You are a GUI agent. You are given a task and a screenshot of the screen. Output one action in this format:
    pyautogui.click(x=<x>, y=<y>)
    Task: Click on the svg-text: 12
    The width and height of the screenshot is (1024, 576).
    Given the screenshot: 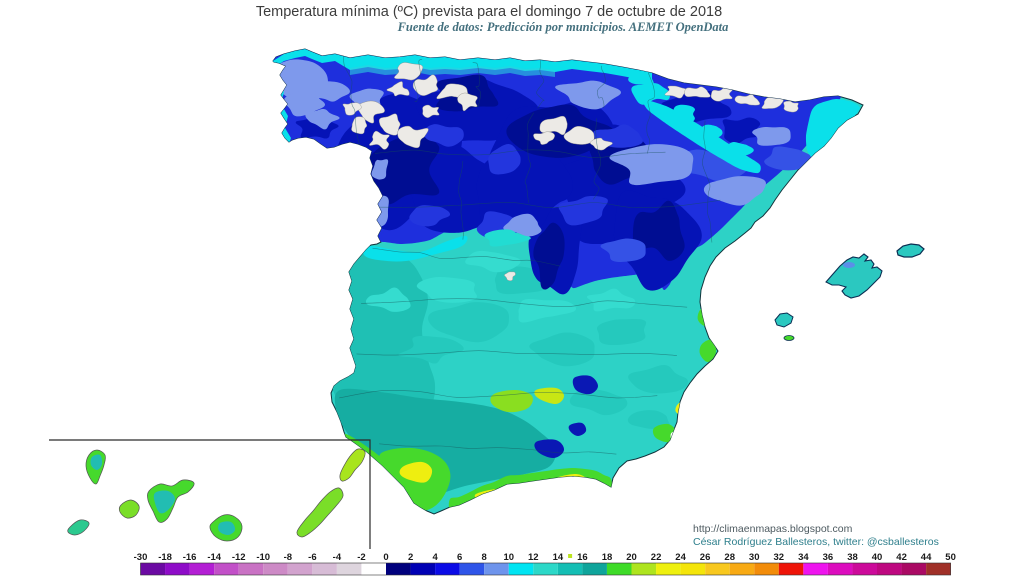 What is the action you would take?
    pyautogui.click(x=533, y=557)
    